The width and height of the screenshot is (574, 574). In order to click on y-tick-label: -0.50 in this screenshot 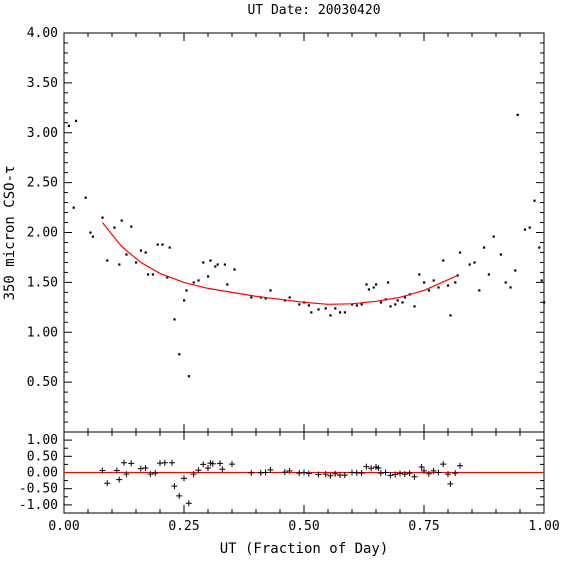, I will do `click(38, 489)`.